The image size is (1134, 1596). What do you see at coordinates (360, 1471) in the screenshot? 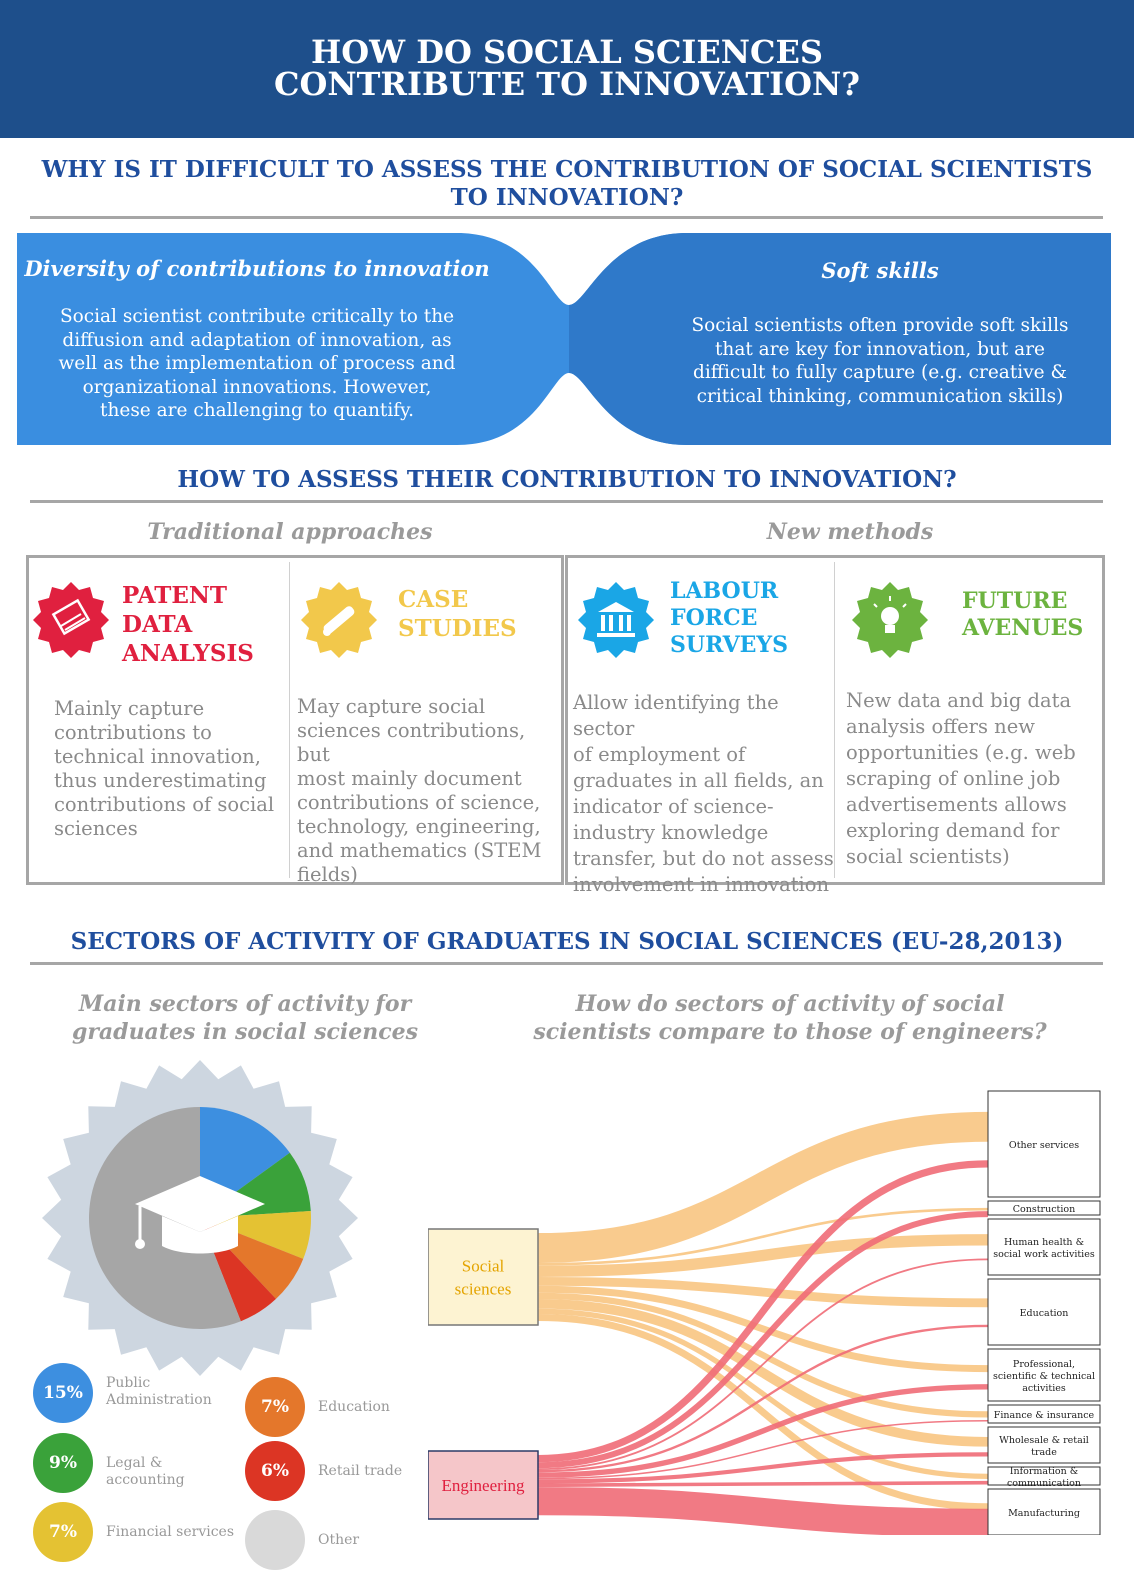
I see `legend-label: Retail trade` at bounding box center [360, 1471].